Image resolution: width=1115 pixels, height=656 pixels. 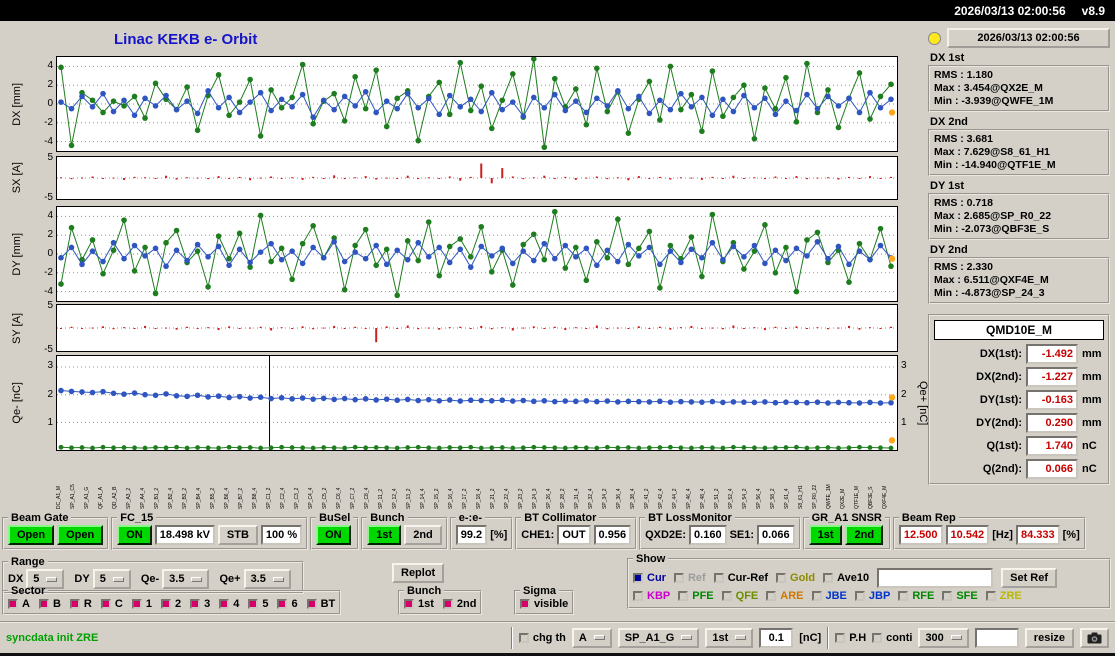 What do you see at coordinates (557, 10) in the screenshot?
I see `window-titlebar: 2026/03/13 02:00:56 v8.9` at bounding box center [557, 10].